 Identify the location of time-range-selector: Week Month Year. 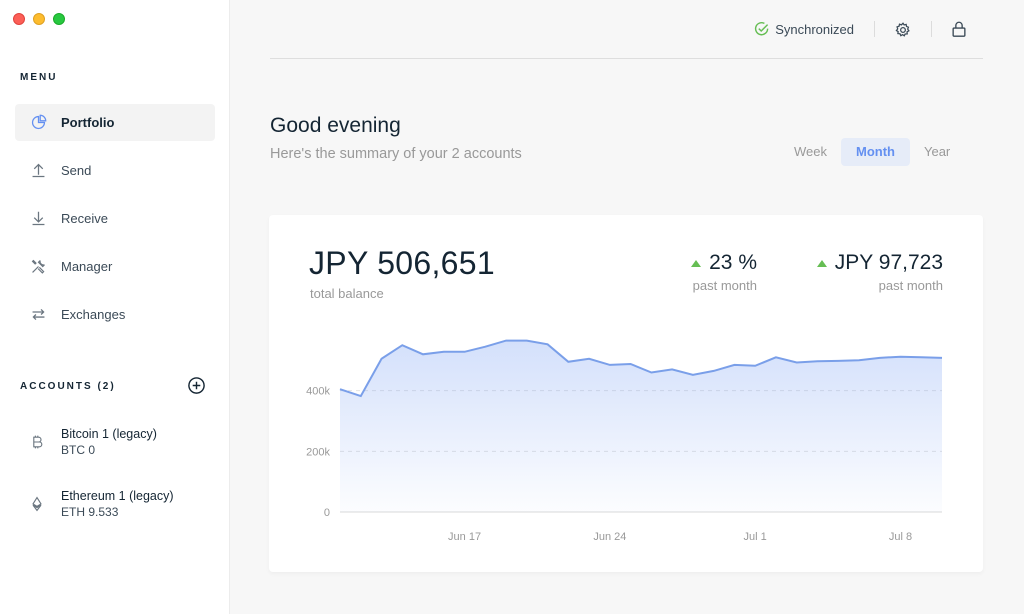
(872, 152).